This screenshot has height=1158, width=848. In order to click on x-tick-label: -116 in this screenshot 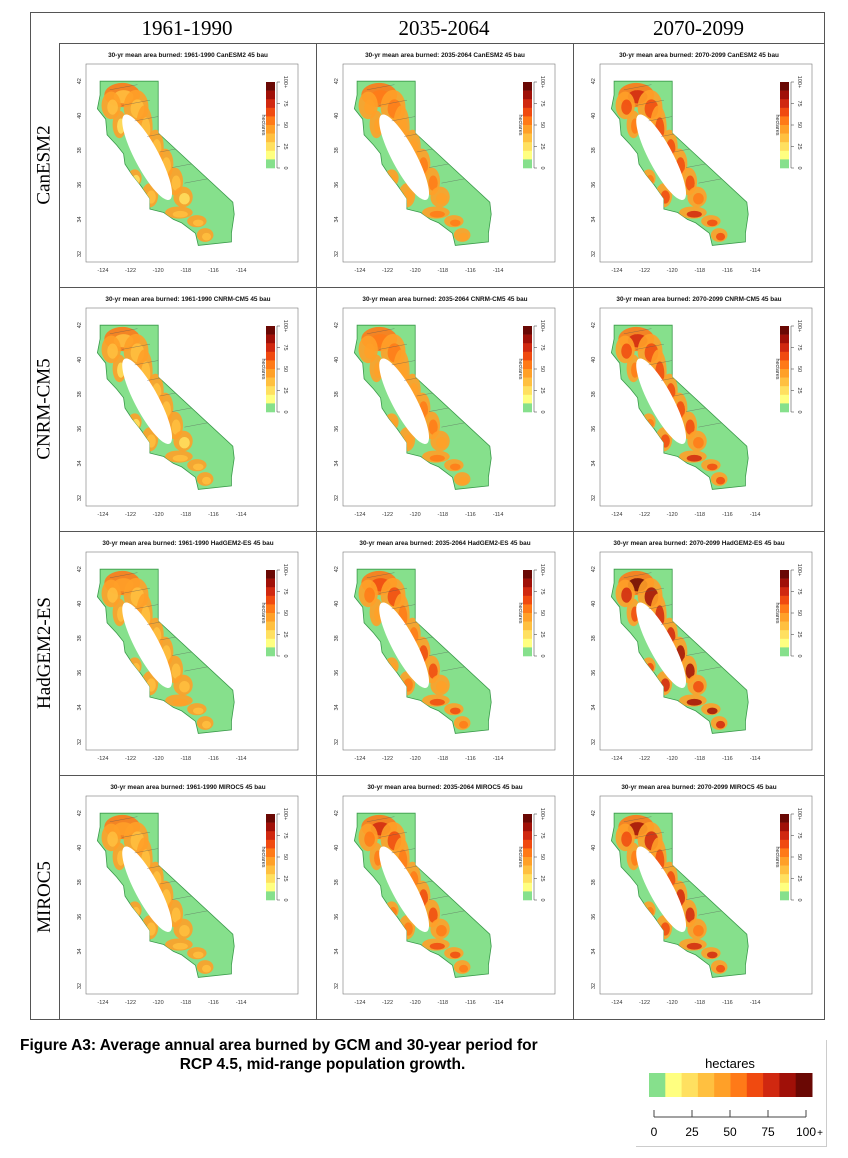, I will do `click(727, 759)`.